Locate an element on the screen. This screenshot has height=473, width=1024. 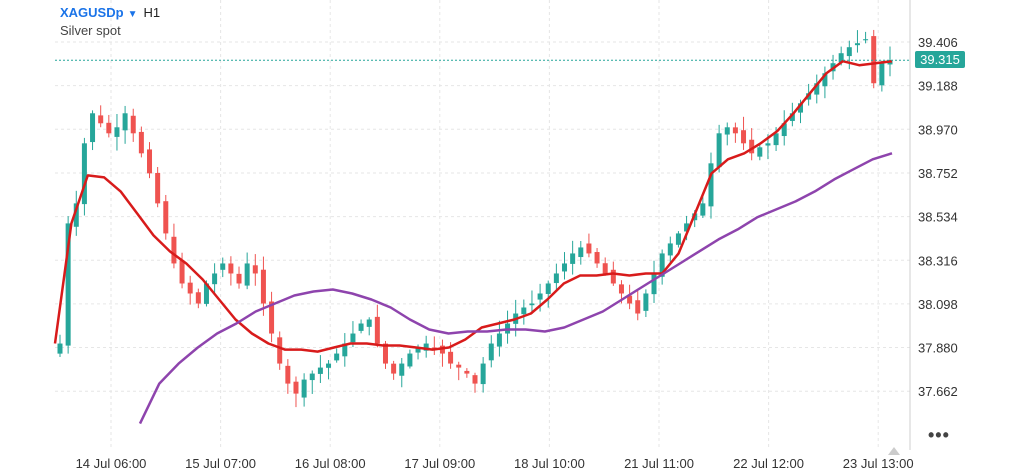
instrument-description: Silver spot is located at coordinates (90, 30).